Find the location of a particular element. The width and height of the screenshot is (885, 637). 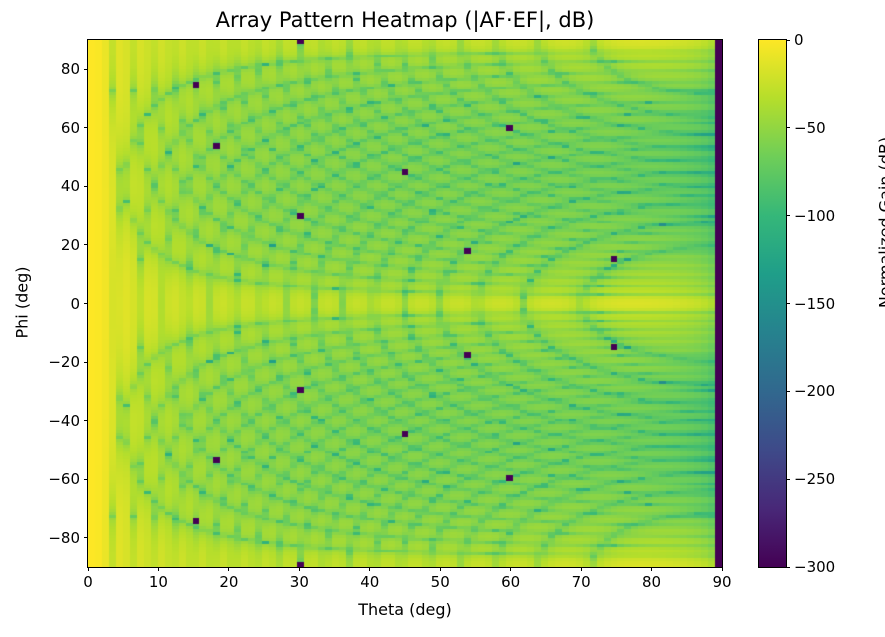

x-axis-label: Theta (deg) is located at coordinates (405, 609).